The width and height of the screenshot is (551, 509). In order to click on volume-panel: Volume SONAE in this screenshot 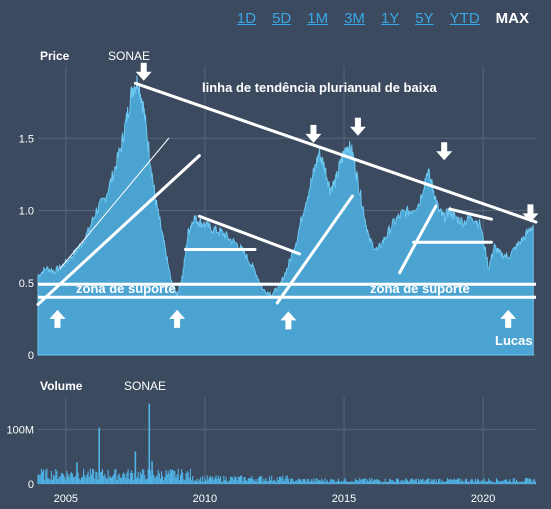, I will do `click(103, 386)`.